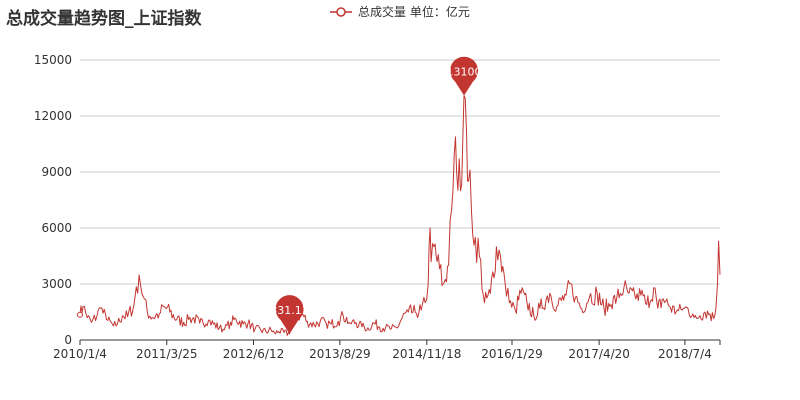 This screenshot has width=800, height=400. What do you see at coordinates (68, 340) in the screenshot?
I see `y-tick-label: 0` at bounding box center [68, 340].